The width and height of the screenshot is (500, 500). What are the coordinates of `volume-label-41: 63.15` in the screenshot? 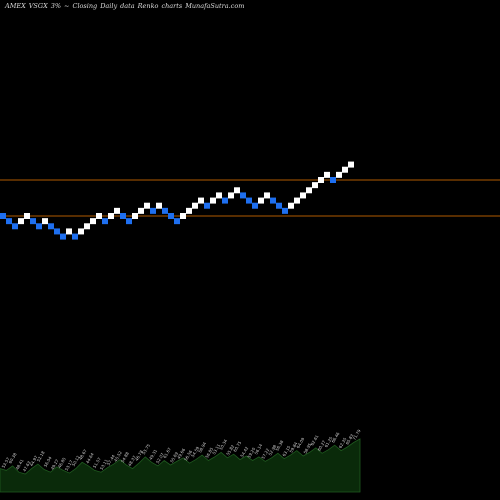 It's located at (286, 450).